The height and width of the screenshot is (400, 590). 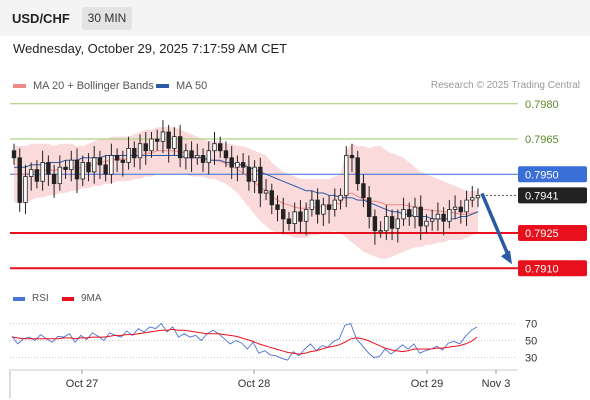 I want to click on support-label: 0.7910, so click(x=542, y=269).